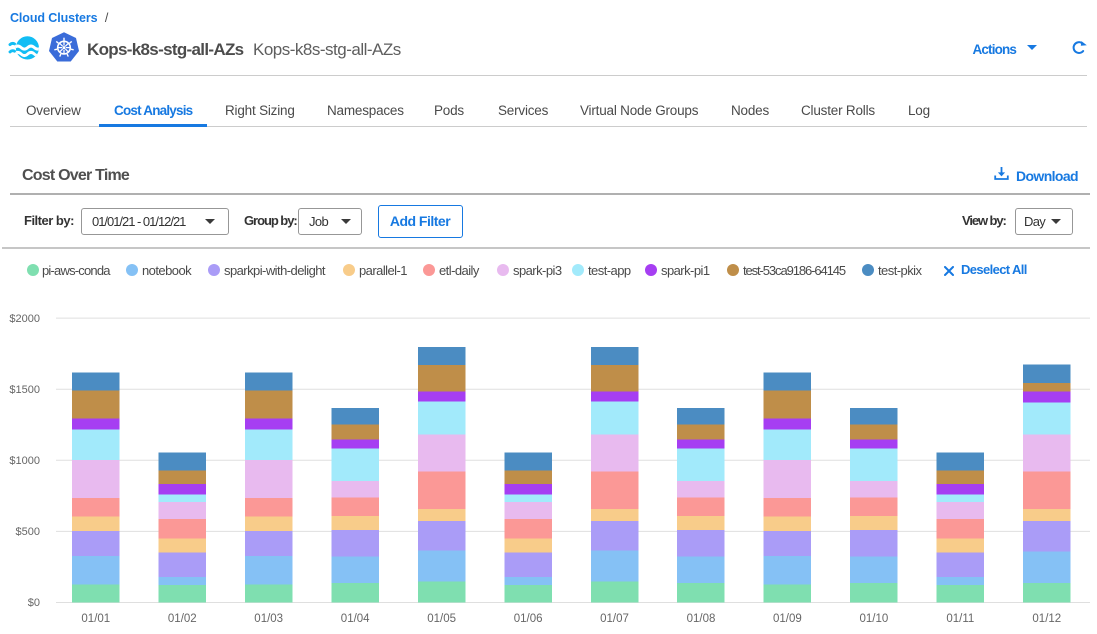  Describe the element at coordinates (28, 532) in the screenshot. I see `svg-text: $500` at that location.